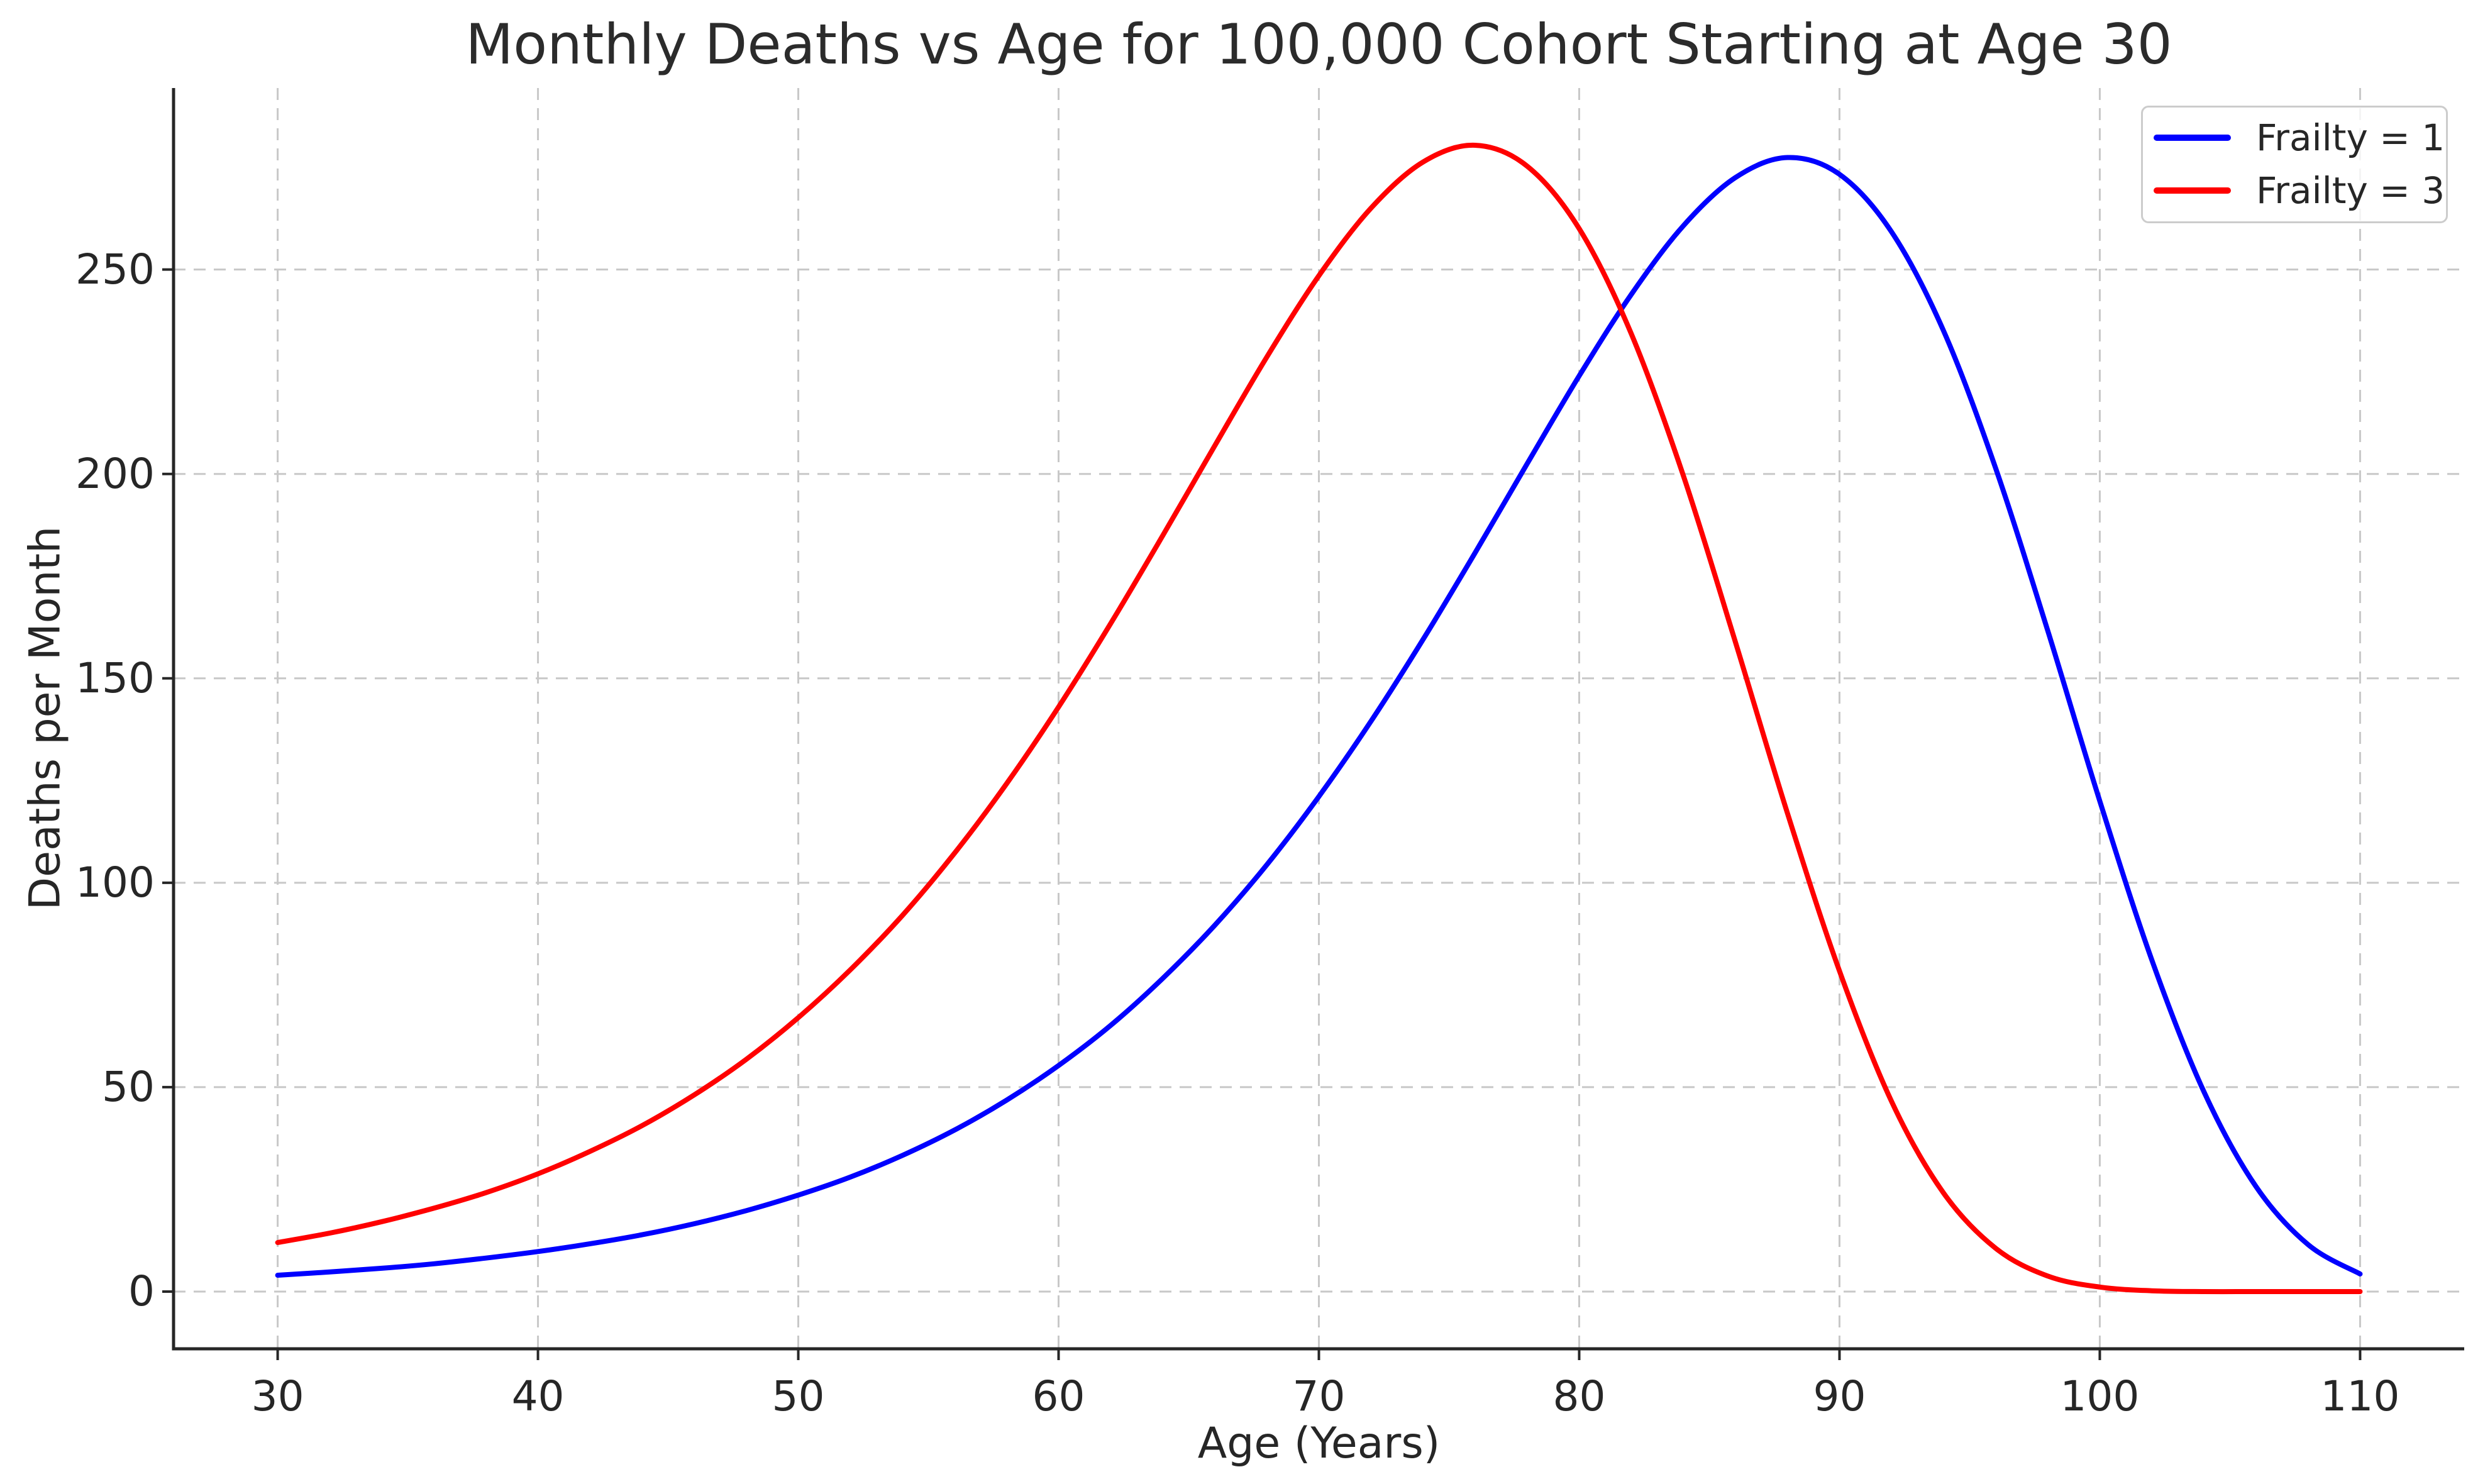 The image size is (2490, 1484). Describe the element at coordinates (115, 882) in the screenshot. I see `y-tick-label: 100` at that location.